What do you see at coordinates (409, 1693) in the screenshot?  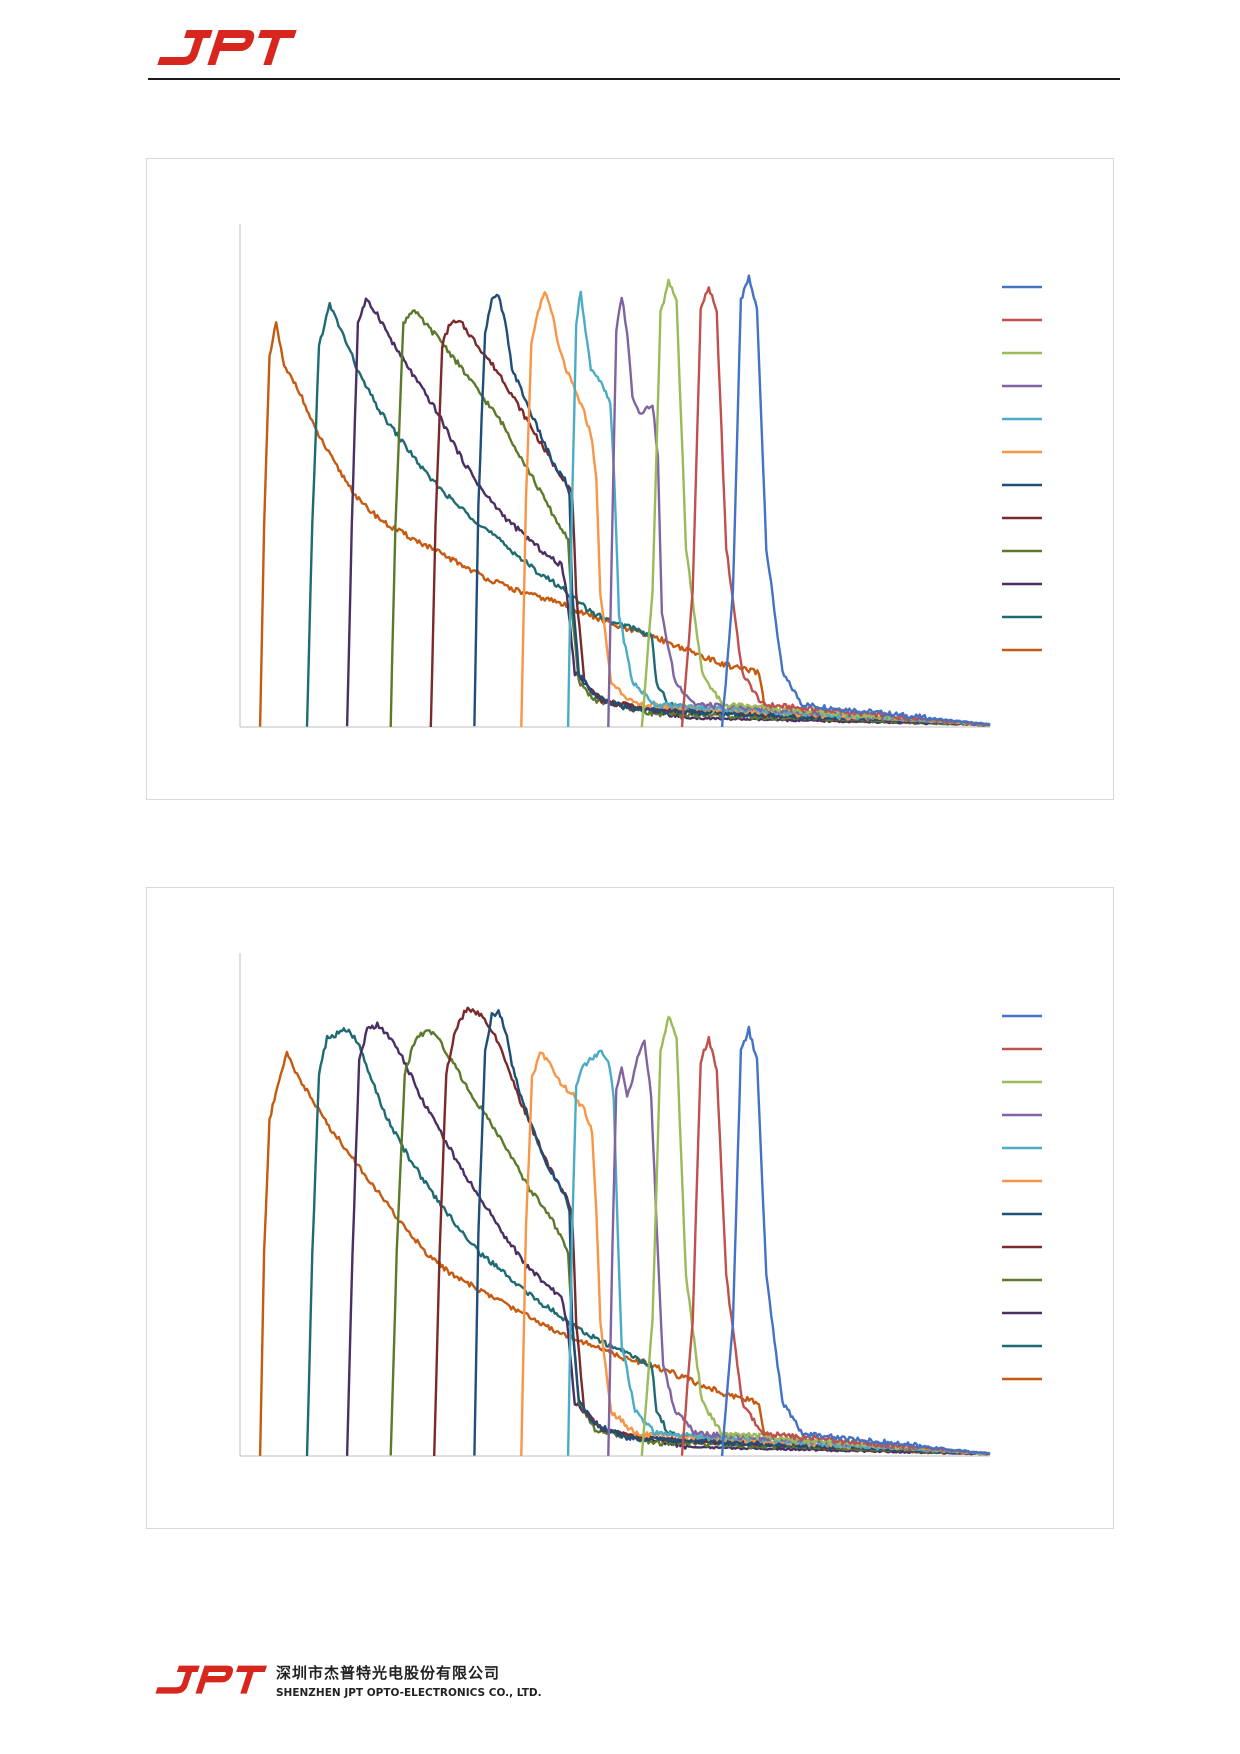 I see `company-name-en: SHENZHEN JPT OPTO-ELECTRONICS CO., LTD.` at bounding box center [409, 1693].